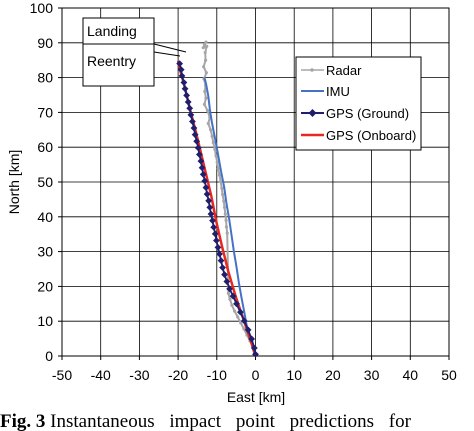 Image resolution: width=474 pixels, height=431 pixels. What do you see at coordinates (449, 375) in the screenshot?
I see `x-tick-label: 50` at bounding box center [449, 375].